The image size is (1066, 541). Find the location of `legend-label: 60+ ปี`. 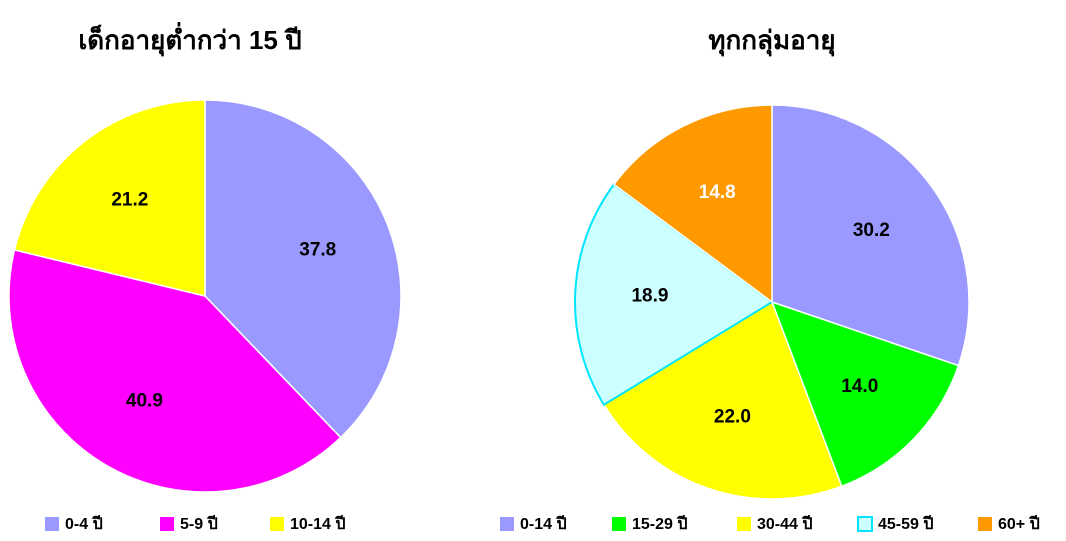

legend-label: 60+ ปี is located at coordinates (1019, 523).